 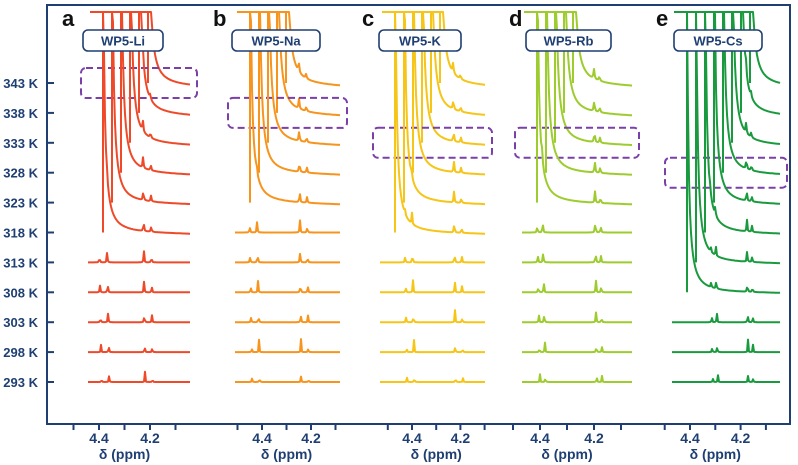 What do you see at coordinates (368, 18) in the screenshot?
I see `panel-letter: c` at bounding box center [368, 18].